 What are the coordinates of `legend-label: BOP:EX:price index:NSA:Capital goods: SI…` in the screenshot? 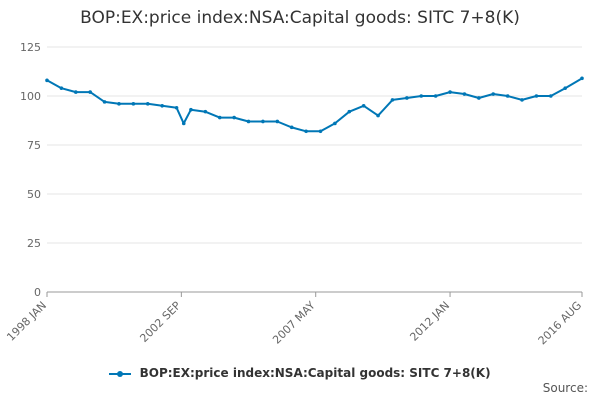 It's located at (315, 373).